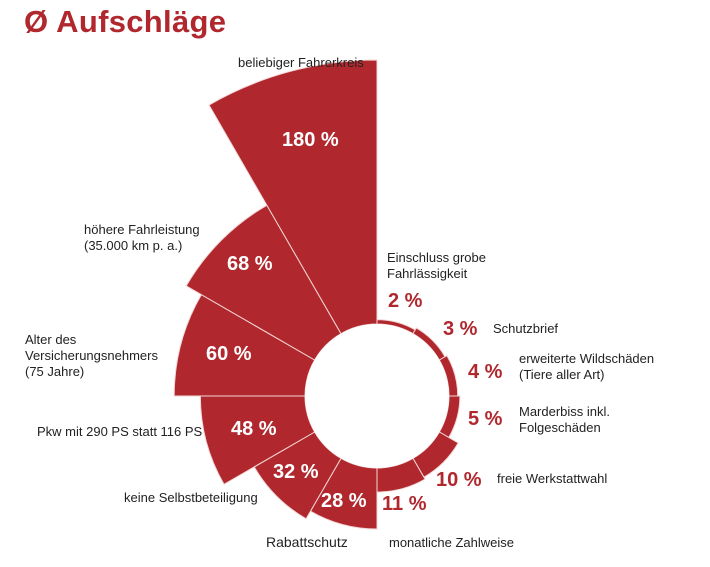 The image size is (710, 567). I want to click on value-label: 11 %, so click(404, 504).